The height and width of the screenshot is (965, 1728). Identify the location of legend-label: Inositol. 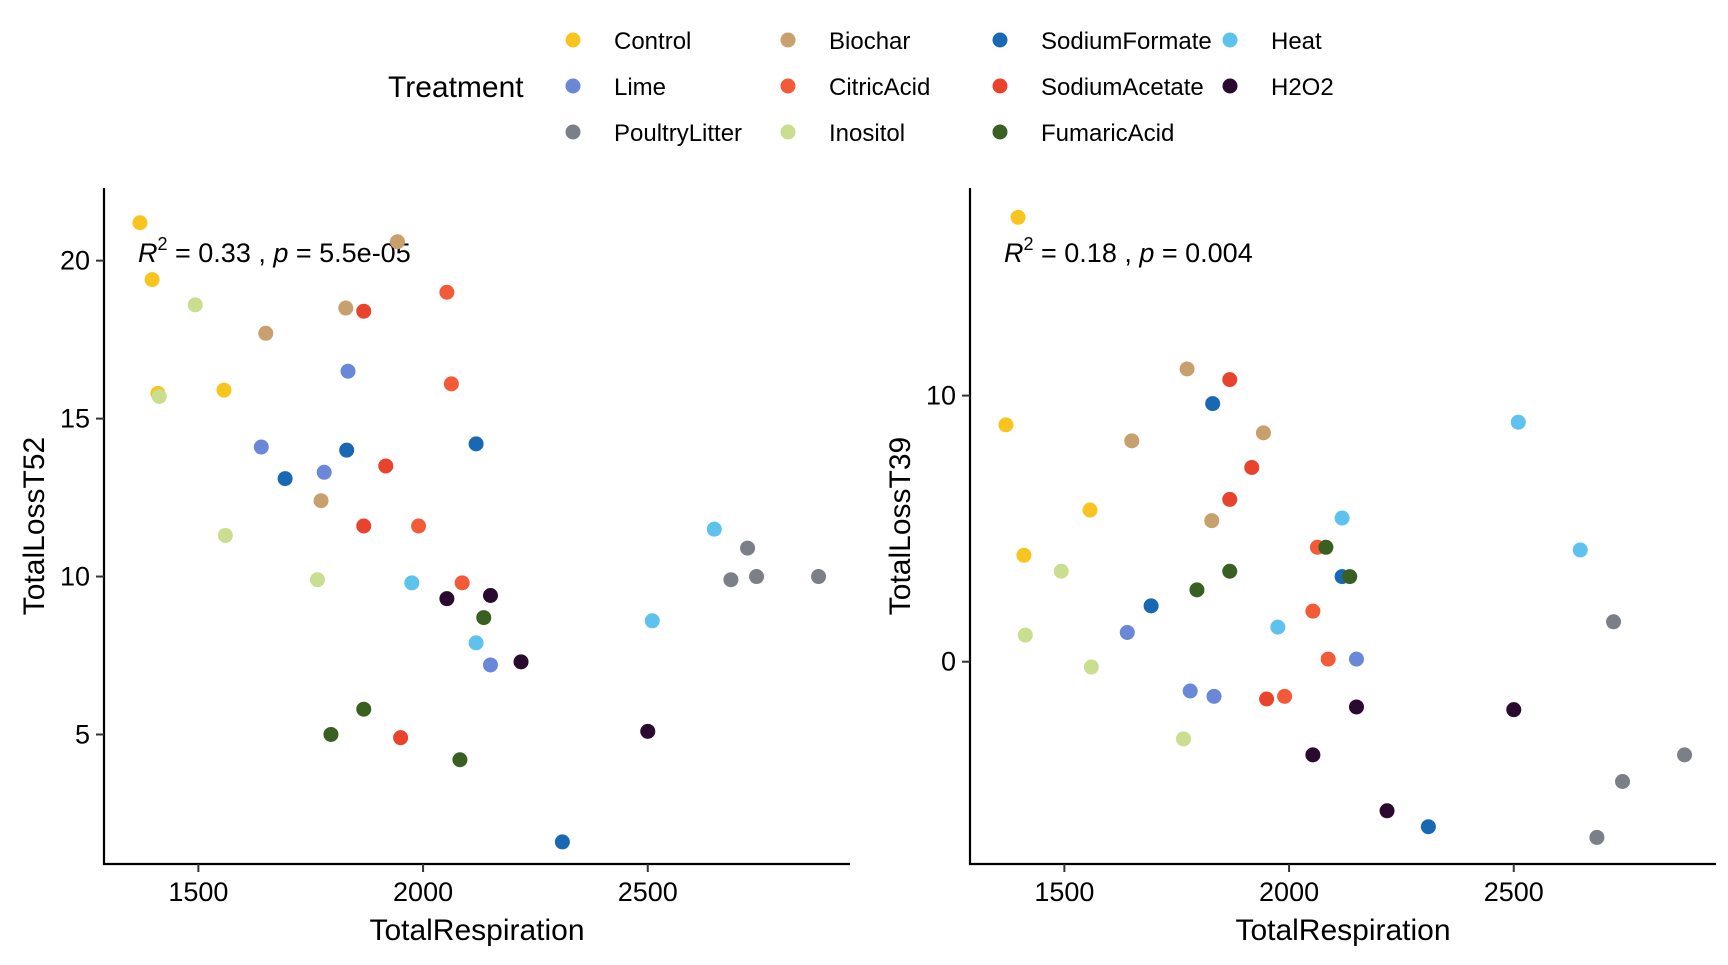
(867, 133).